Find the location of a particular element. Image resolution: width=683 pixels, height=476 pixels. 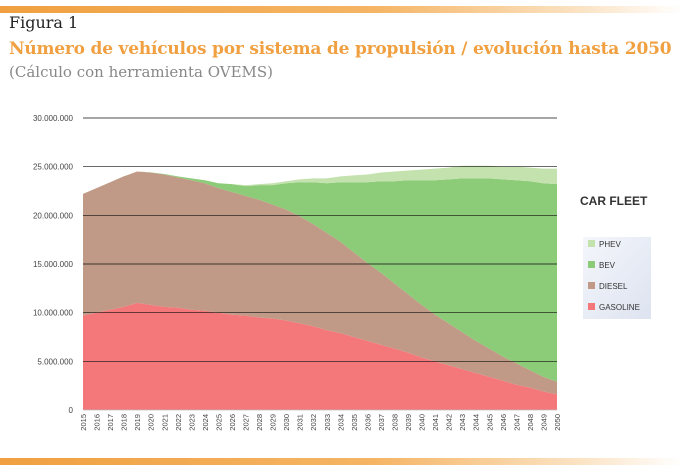

x-tick-label: 2048 is located at coordinates (530, 422).